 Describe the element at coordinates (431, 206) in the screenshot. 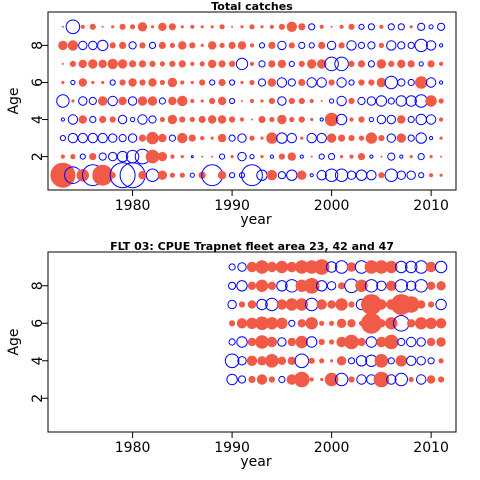

I see `x-tick-label: 2010` at that location.